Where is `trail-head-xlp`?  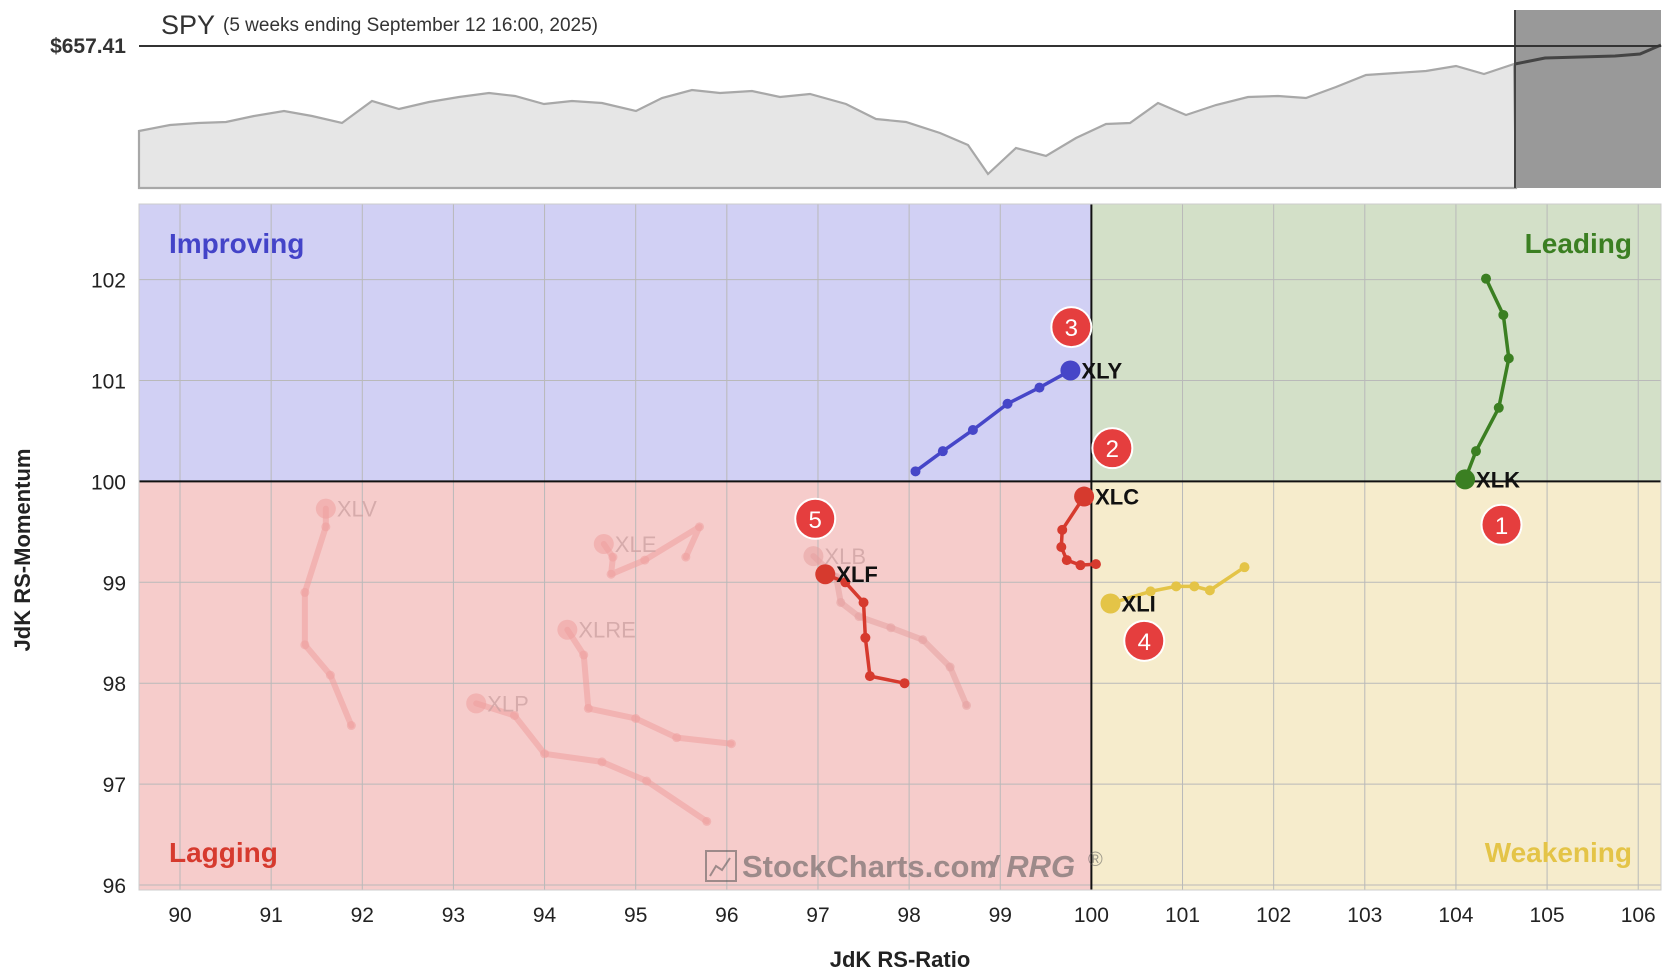 trail-head-xlp is located at coordinates (476, 703).